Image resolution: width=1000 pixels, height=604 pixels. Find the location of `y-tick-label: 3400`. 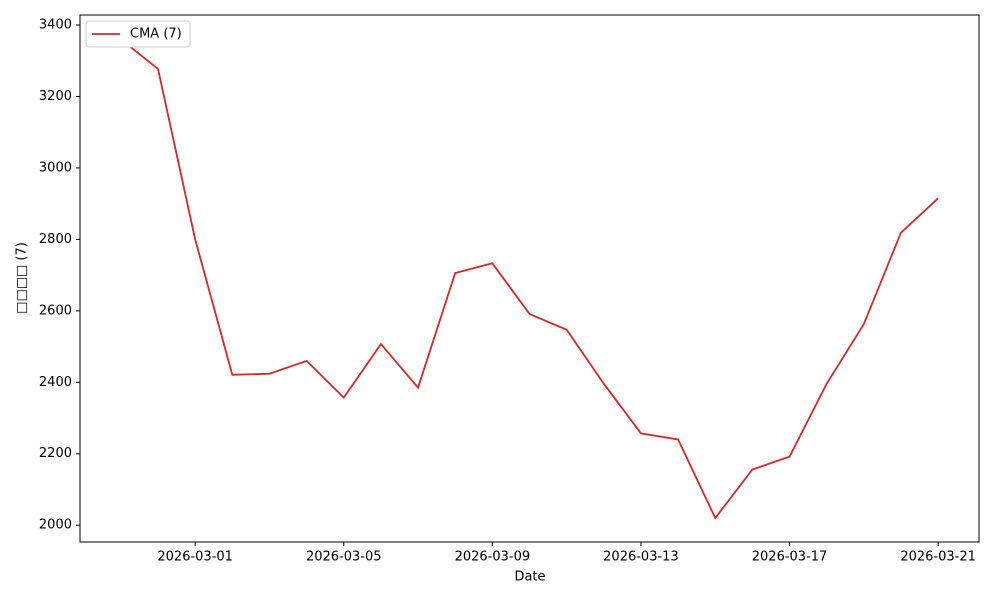

y-tick-label: 3400 is located at coordinates (55, 25).